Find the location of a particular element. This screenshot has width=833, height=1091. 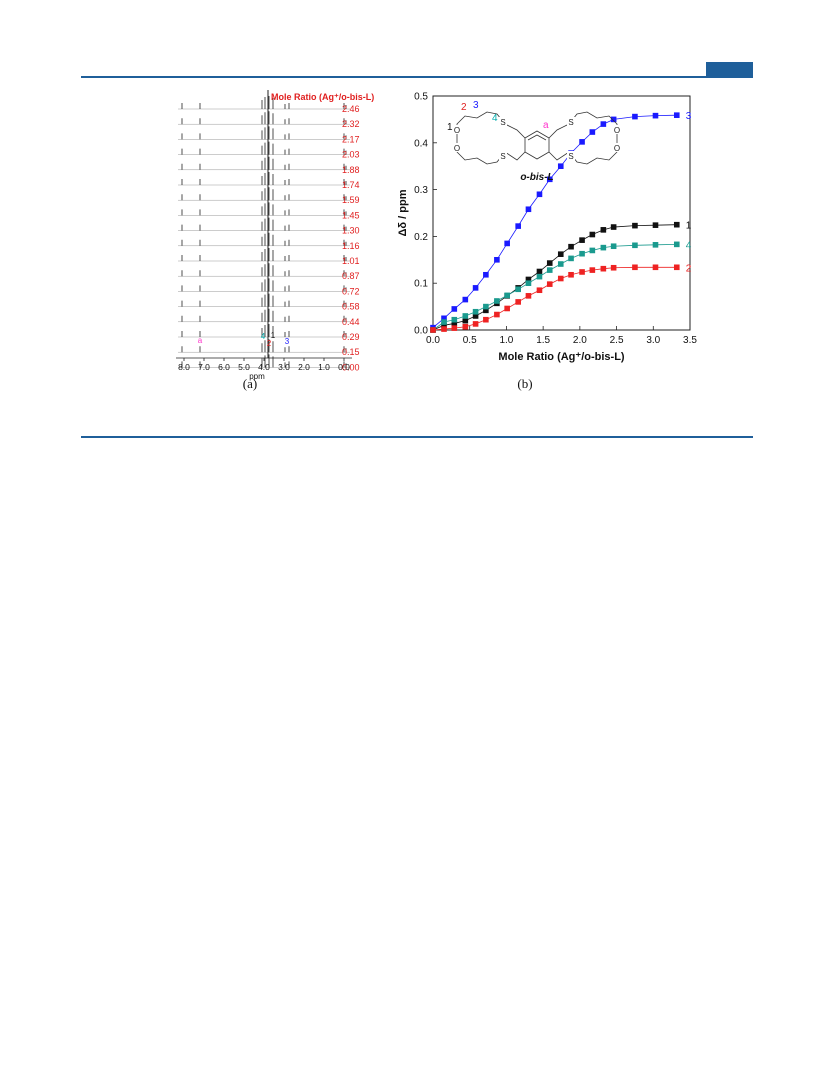

ppm-tick-label: 5.0 is located at coordinates (244, 367).